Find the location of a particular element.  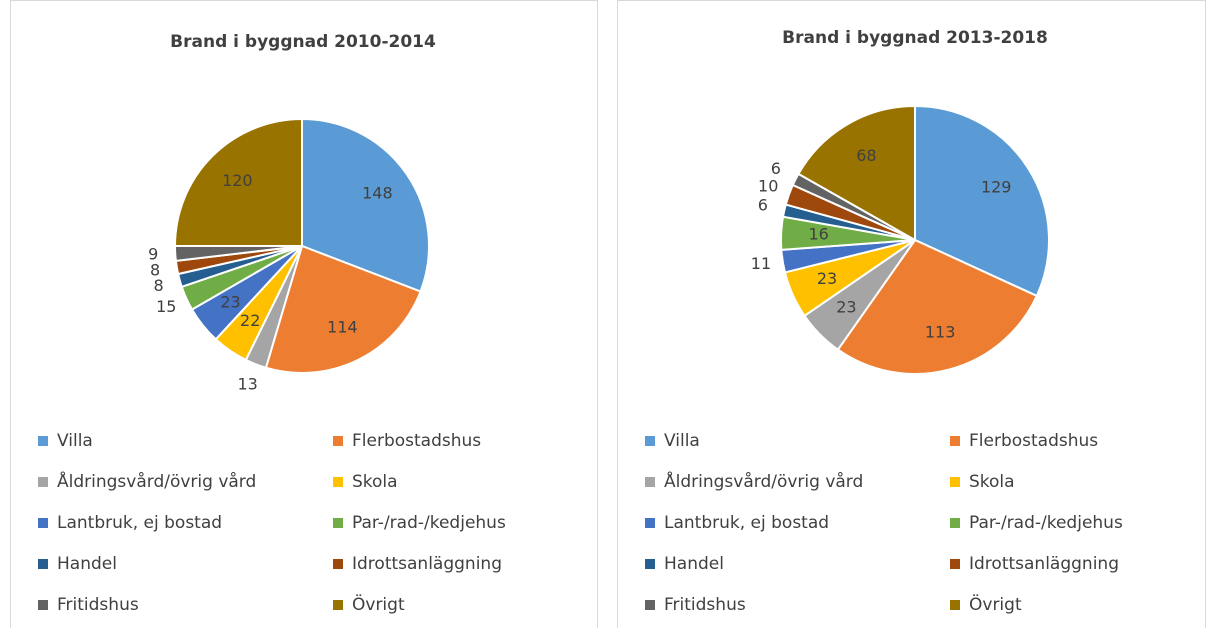

data-label: 11 is located at coordinates (761, 263).